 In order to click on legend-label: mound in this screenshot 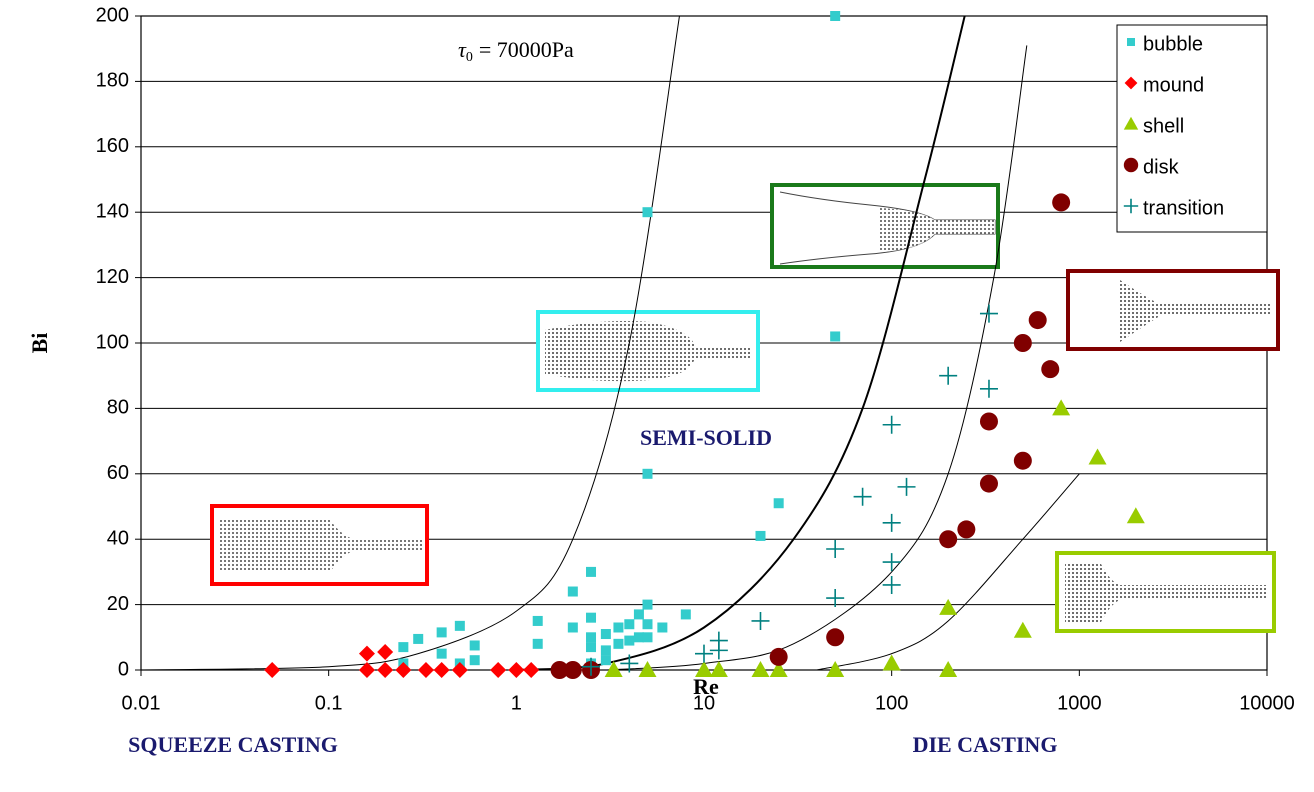, I will do `click(1173, 85)`.